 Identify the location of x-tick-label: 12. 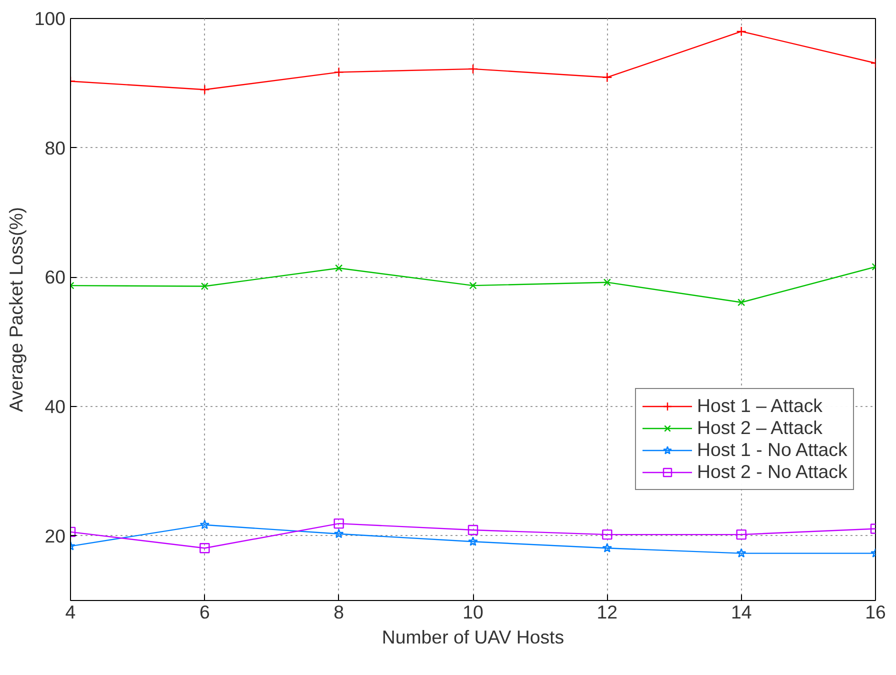
(607, 612).